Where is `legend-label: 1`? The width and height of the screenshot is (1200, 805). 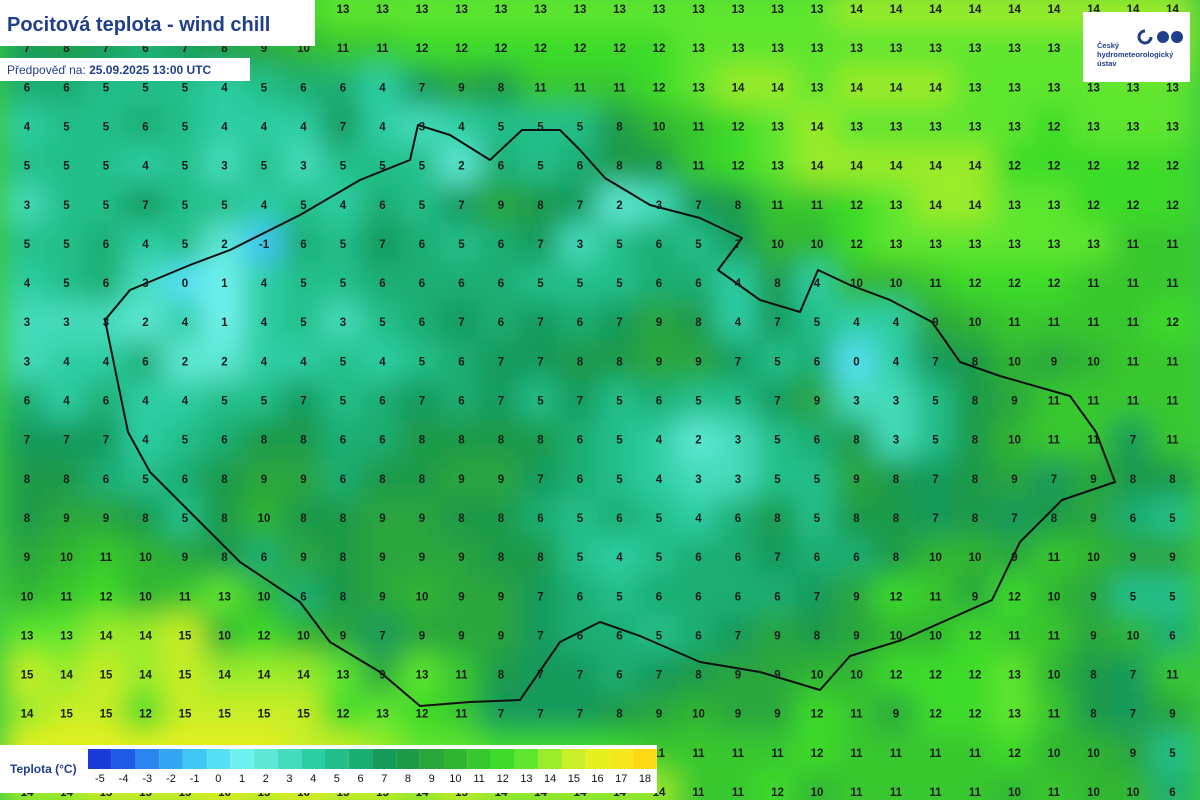
legend-label: 1 is located at coordinates (242, 779).